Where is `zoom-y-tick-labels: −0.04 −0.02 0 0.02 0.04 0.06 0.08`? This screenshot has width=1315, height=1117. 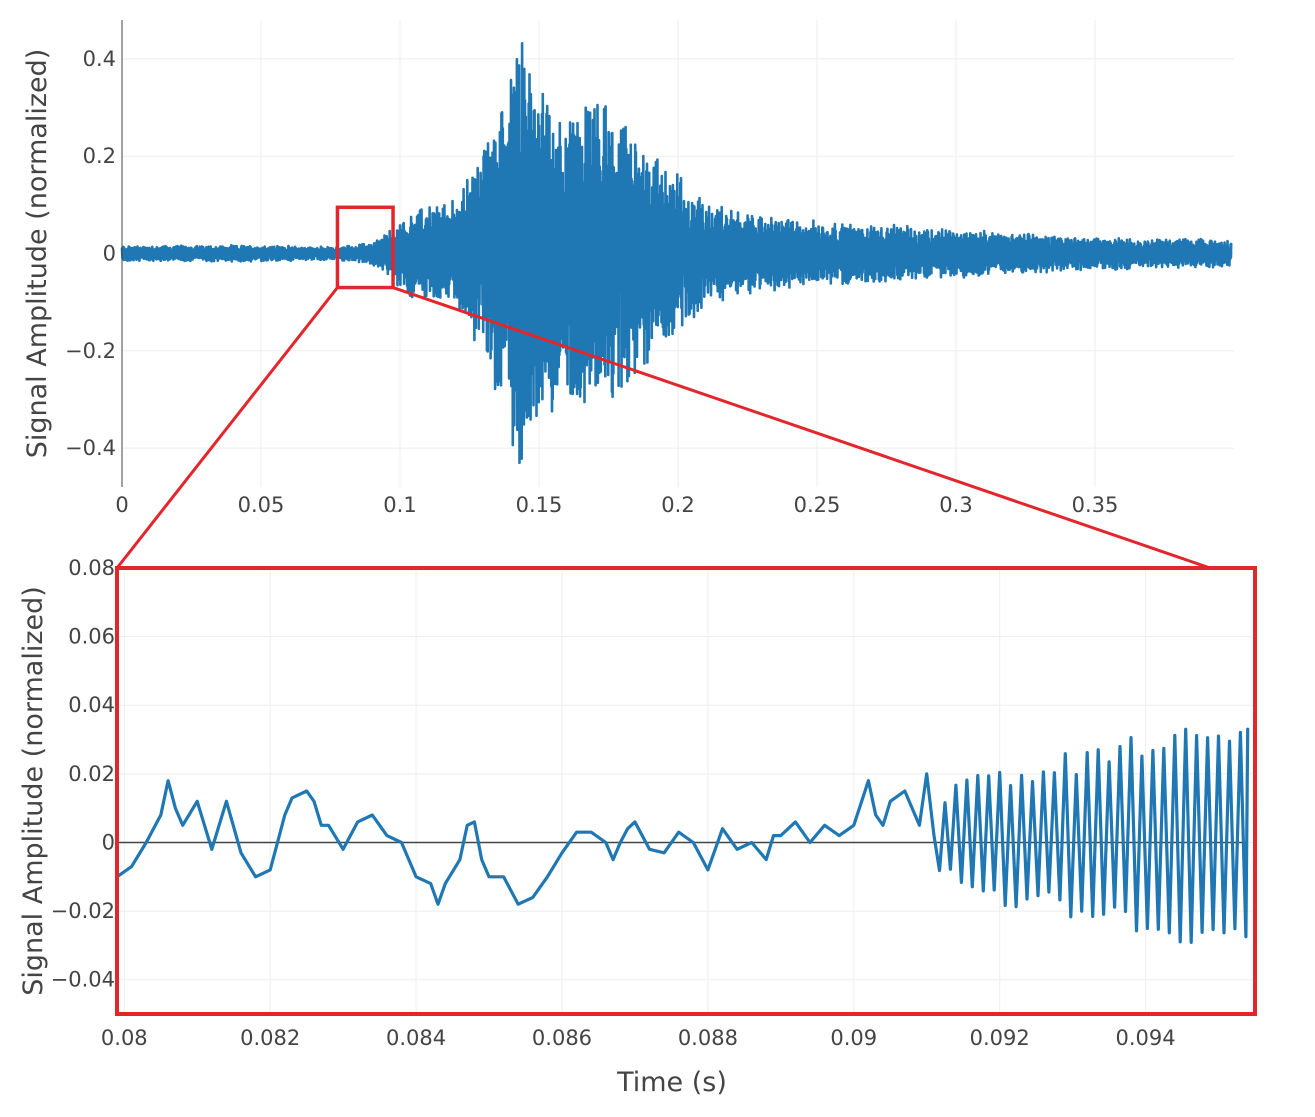
zoom-y-tick-labels: −0.04 −0.02 0 0.02 0.04 0.06 0.08 is located at coordinates (83, 774).